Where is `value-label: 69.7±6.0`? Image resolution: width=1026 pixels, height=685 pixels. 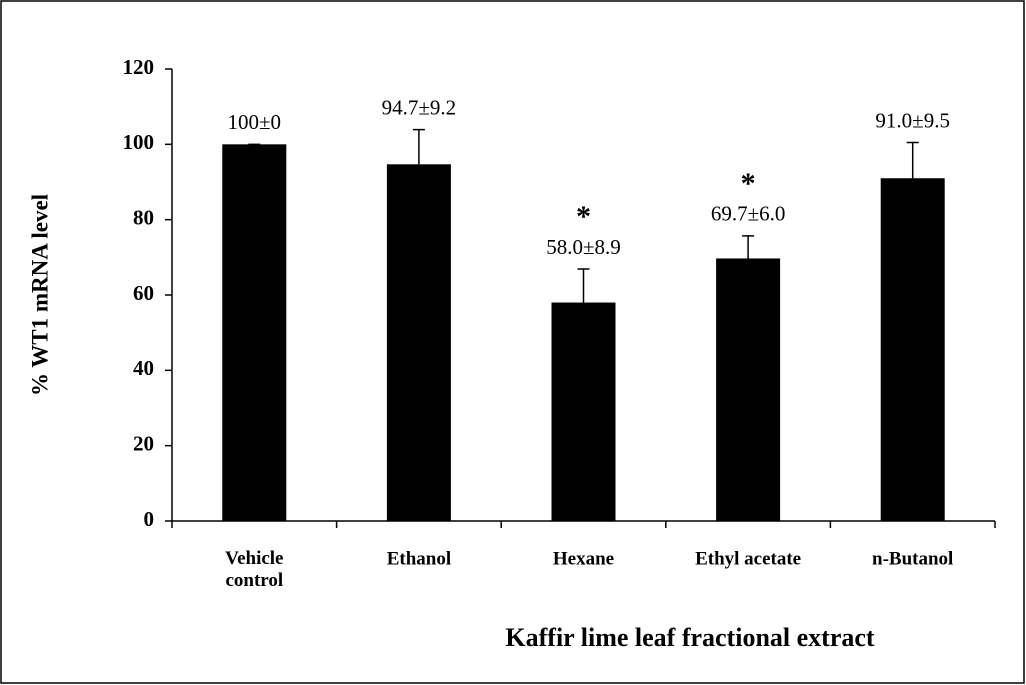 value-label: 69.7±6.0 is located at coordinates (748, 214).